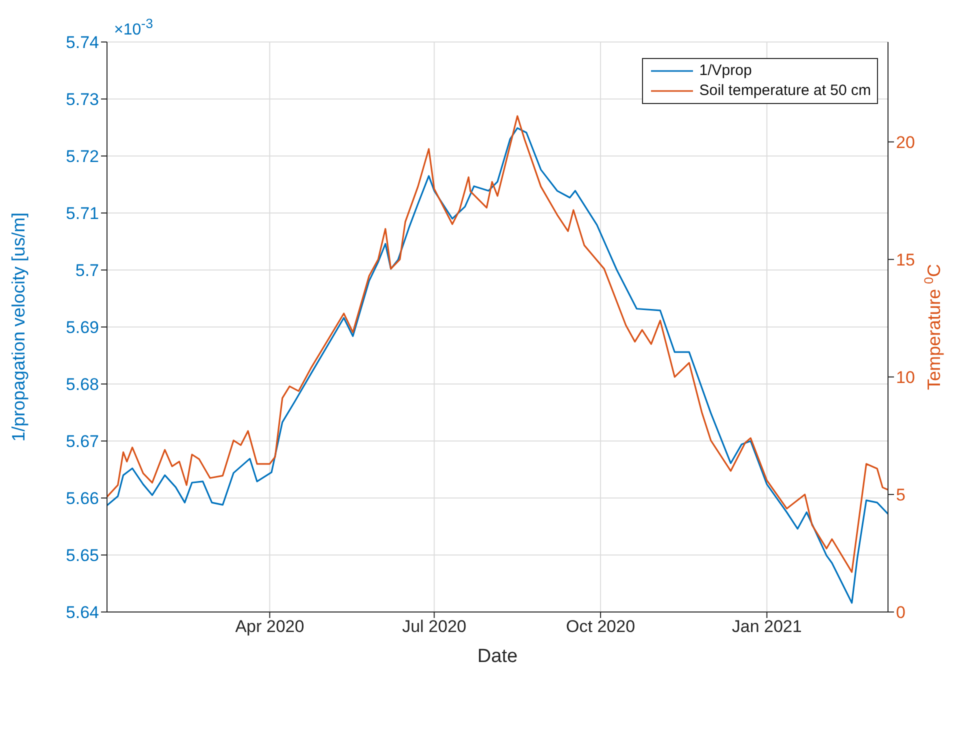  Describe the element at coordinates (905, 260) in the screenshot. I see `y2-tick-label: 15` at that location.